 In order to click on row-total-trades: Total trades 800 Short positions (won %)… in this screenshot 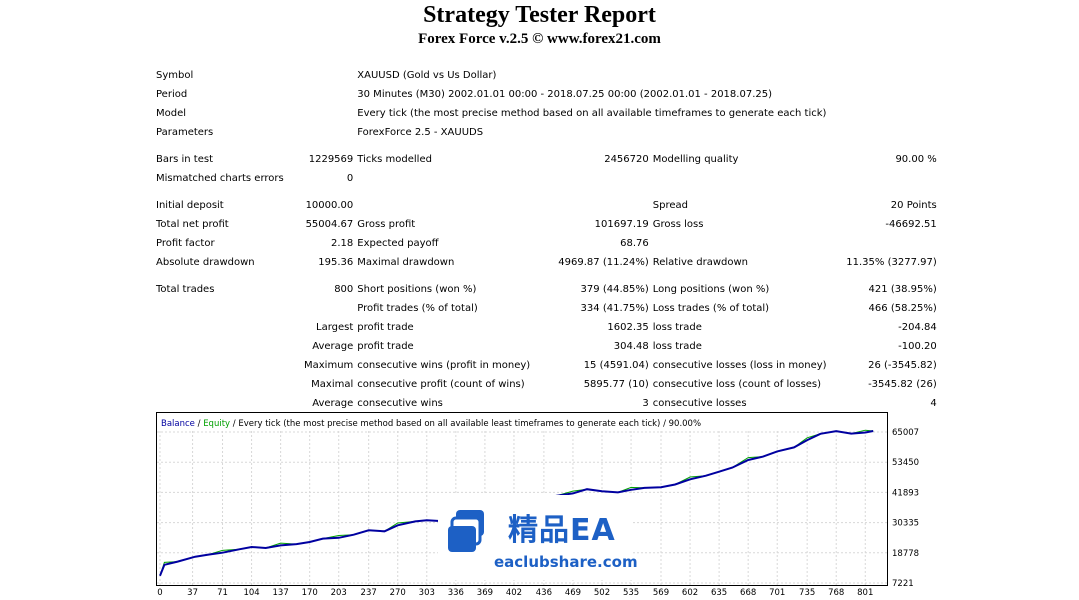, I will do `click(546, 289)`.